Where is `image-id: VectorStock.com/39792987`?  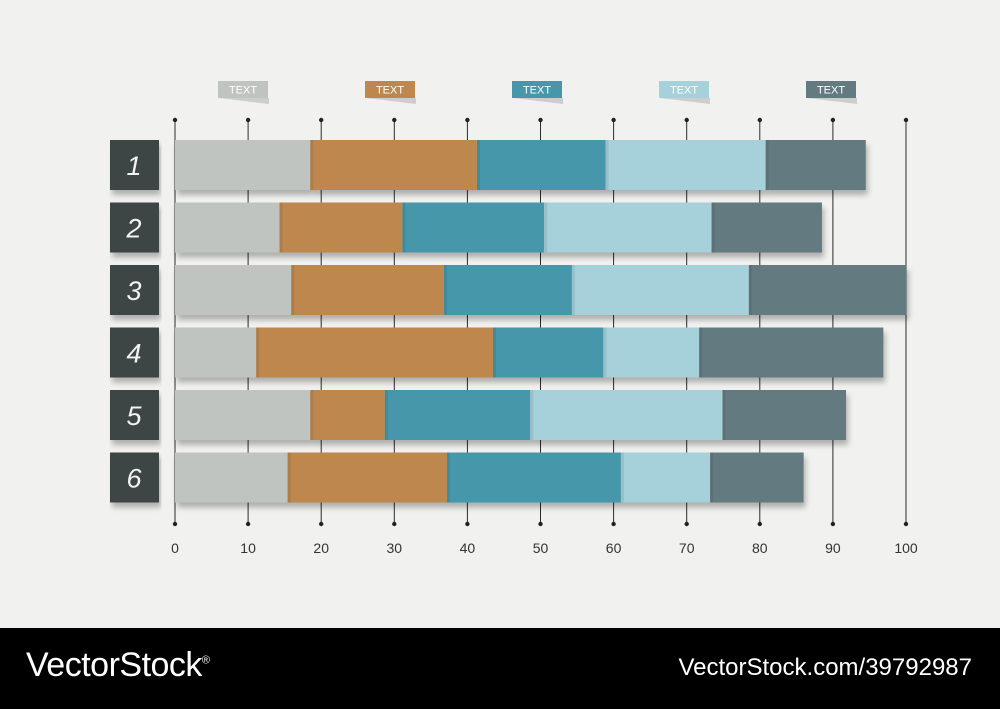
image-id: VectorStock.com/39792987 is located at coordinates (825, 667).